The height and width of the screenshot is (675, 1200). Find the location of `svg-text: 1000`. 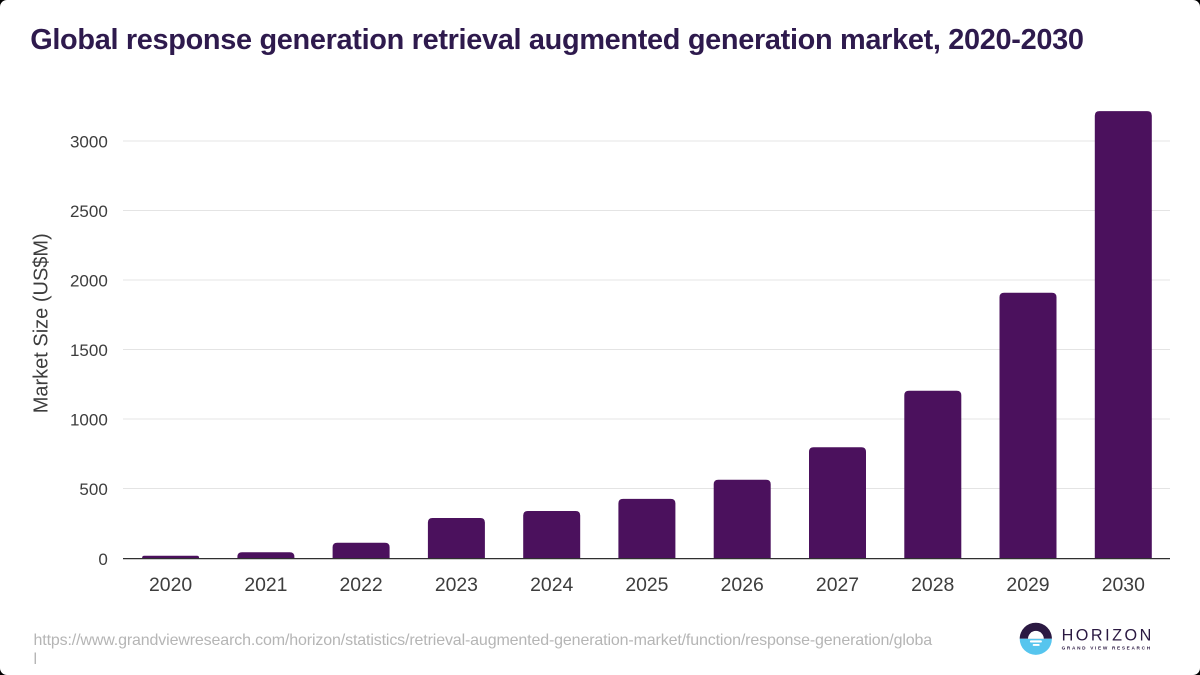

svg-text: 1000 is located at coordinates (89, 419).